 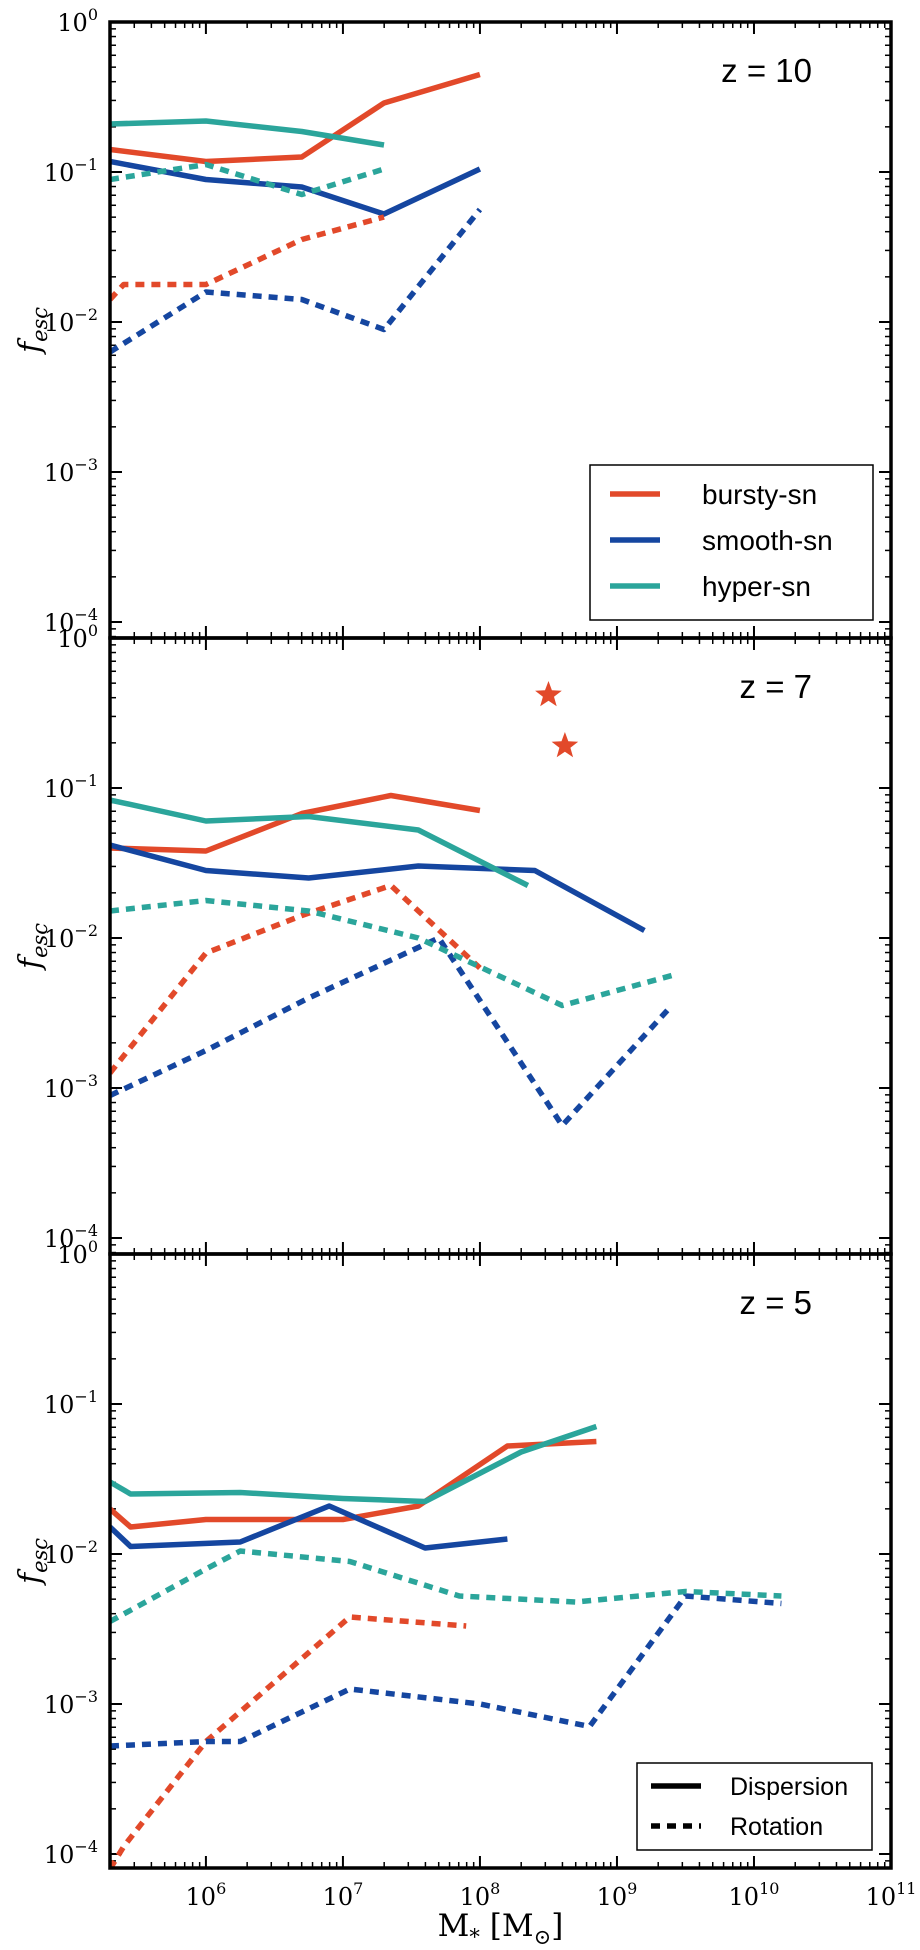 What do you see at coordinates (759, 494) in the screenshot?
I see `legend-label: bursty-sn` at bounding box center [759, 494].